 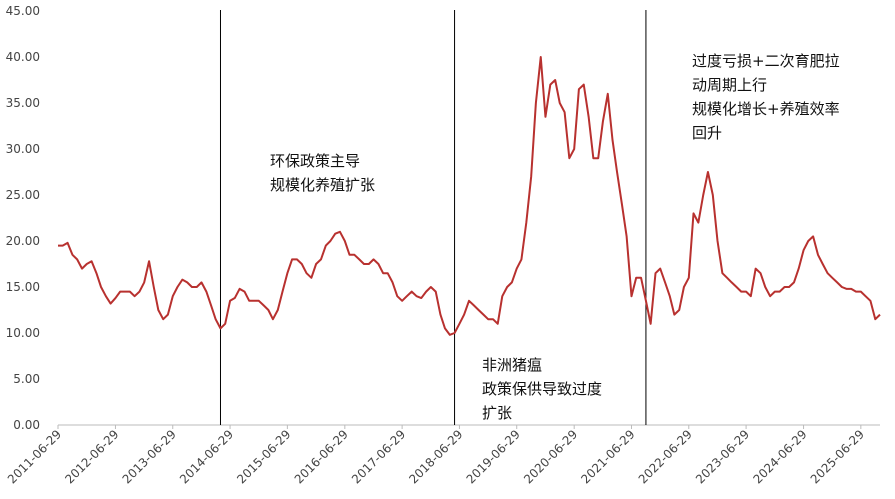 What do you see at coordinates (23, 149) in the screenshot?
I see `y-tick-label: 30.00` at bounding box center [23, 149].